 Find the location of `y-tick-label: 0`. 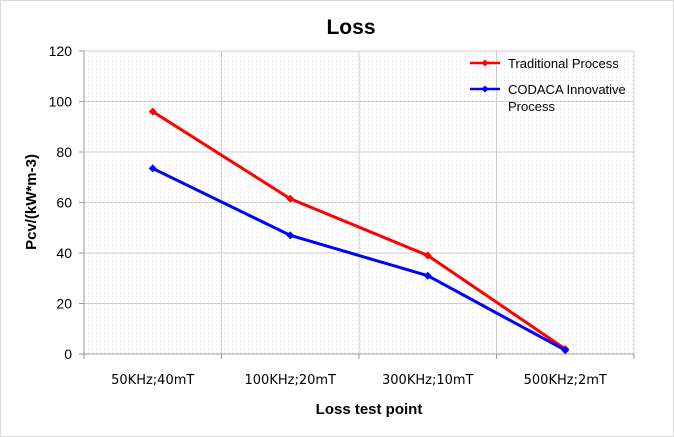

y-tick-label: 0 is located at coordinates (68, 354).